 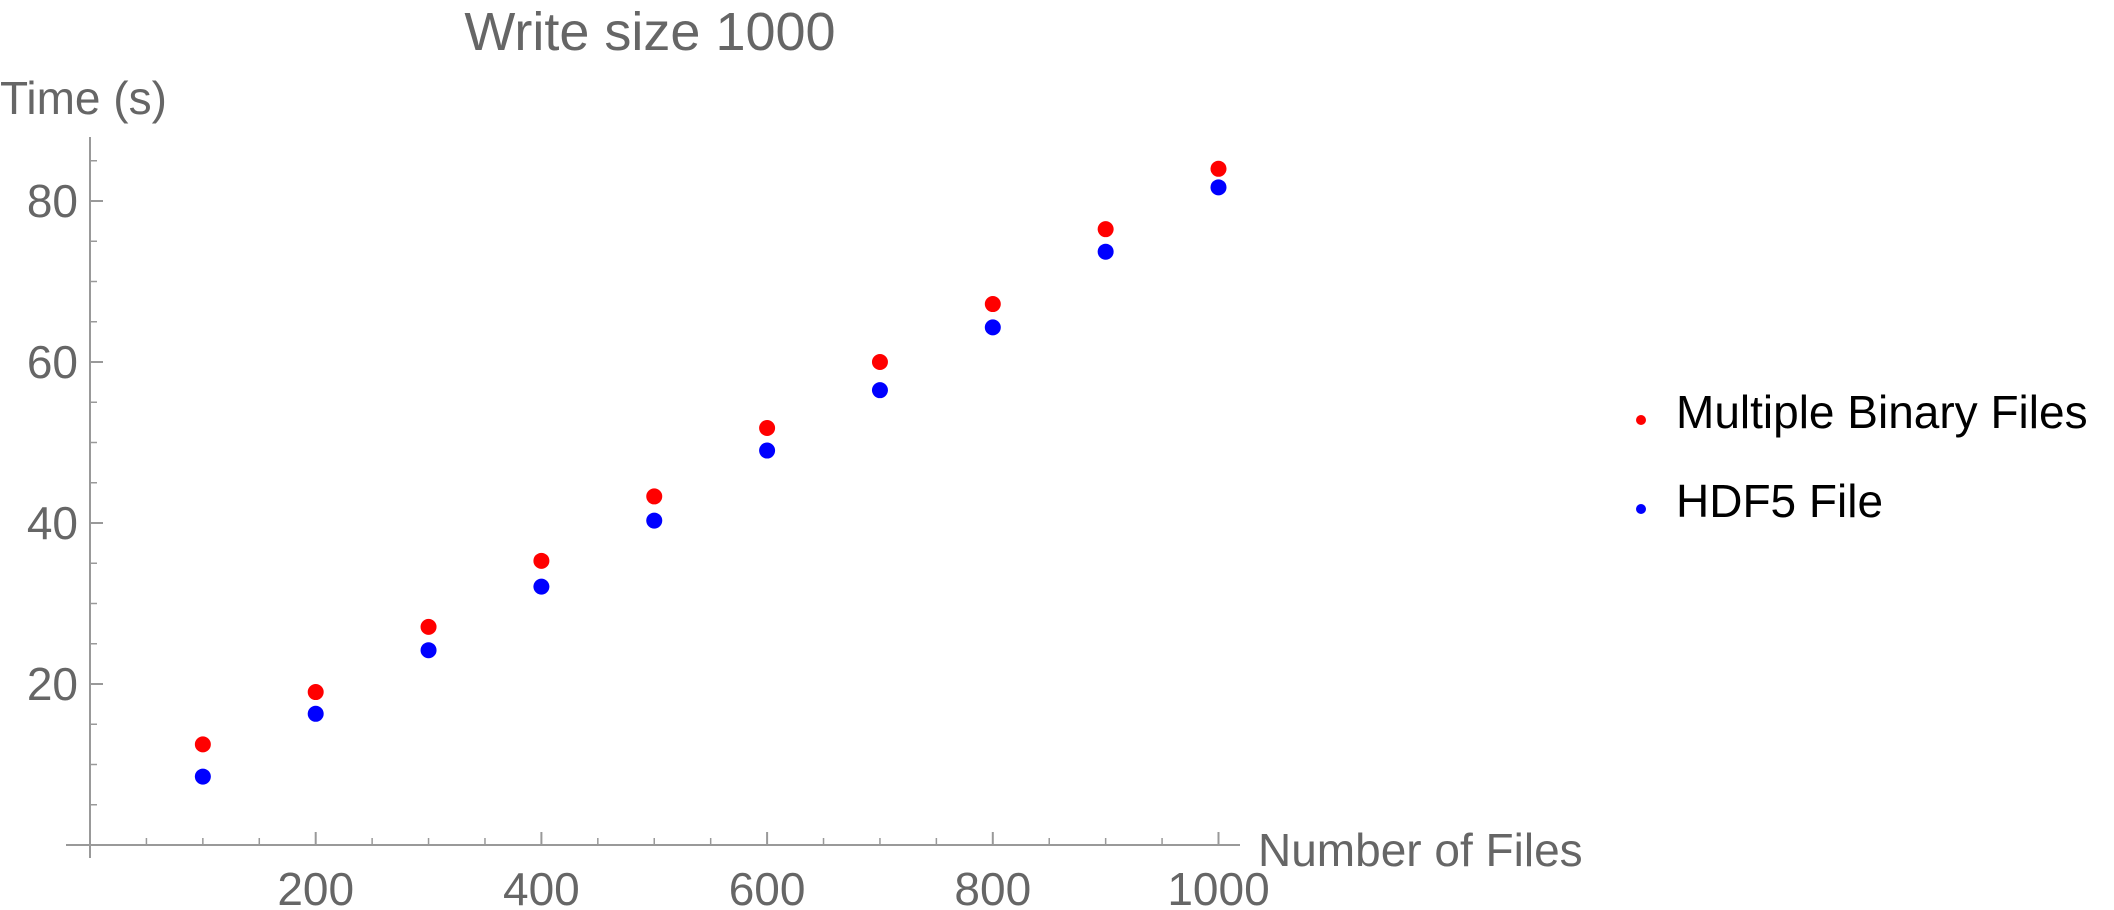 I want to click on y-tick-label: 20, so click(x=52, y=684).